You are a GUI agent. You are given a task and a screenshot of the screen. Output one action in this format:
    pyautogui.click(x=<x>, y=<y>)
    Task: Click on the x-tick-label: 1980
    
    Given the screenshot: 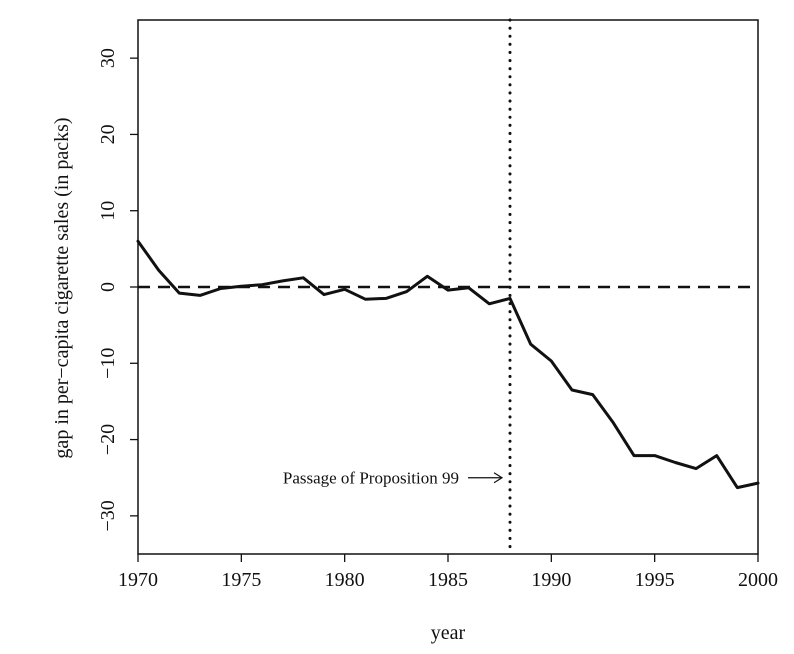 What is the action you would take?
    pyautogui.click(x=345, y=580)
    